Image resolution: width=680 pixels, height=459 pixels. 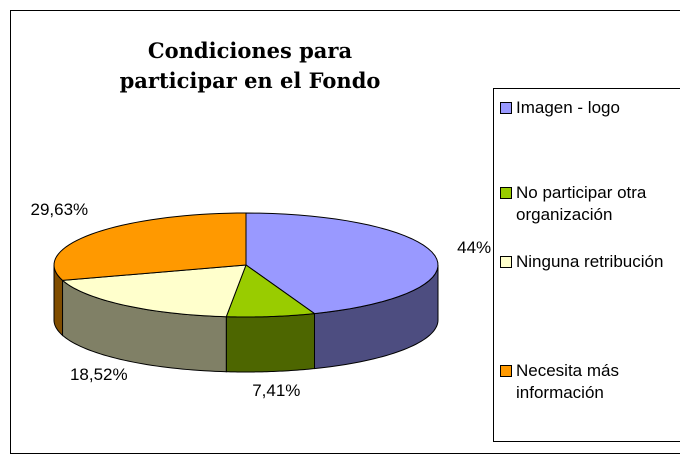 I want to click on legend-label: No participar otra organización, so click(x=581, y=203).